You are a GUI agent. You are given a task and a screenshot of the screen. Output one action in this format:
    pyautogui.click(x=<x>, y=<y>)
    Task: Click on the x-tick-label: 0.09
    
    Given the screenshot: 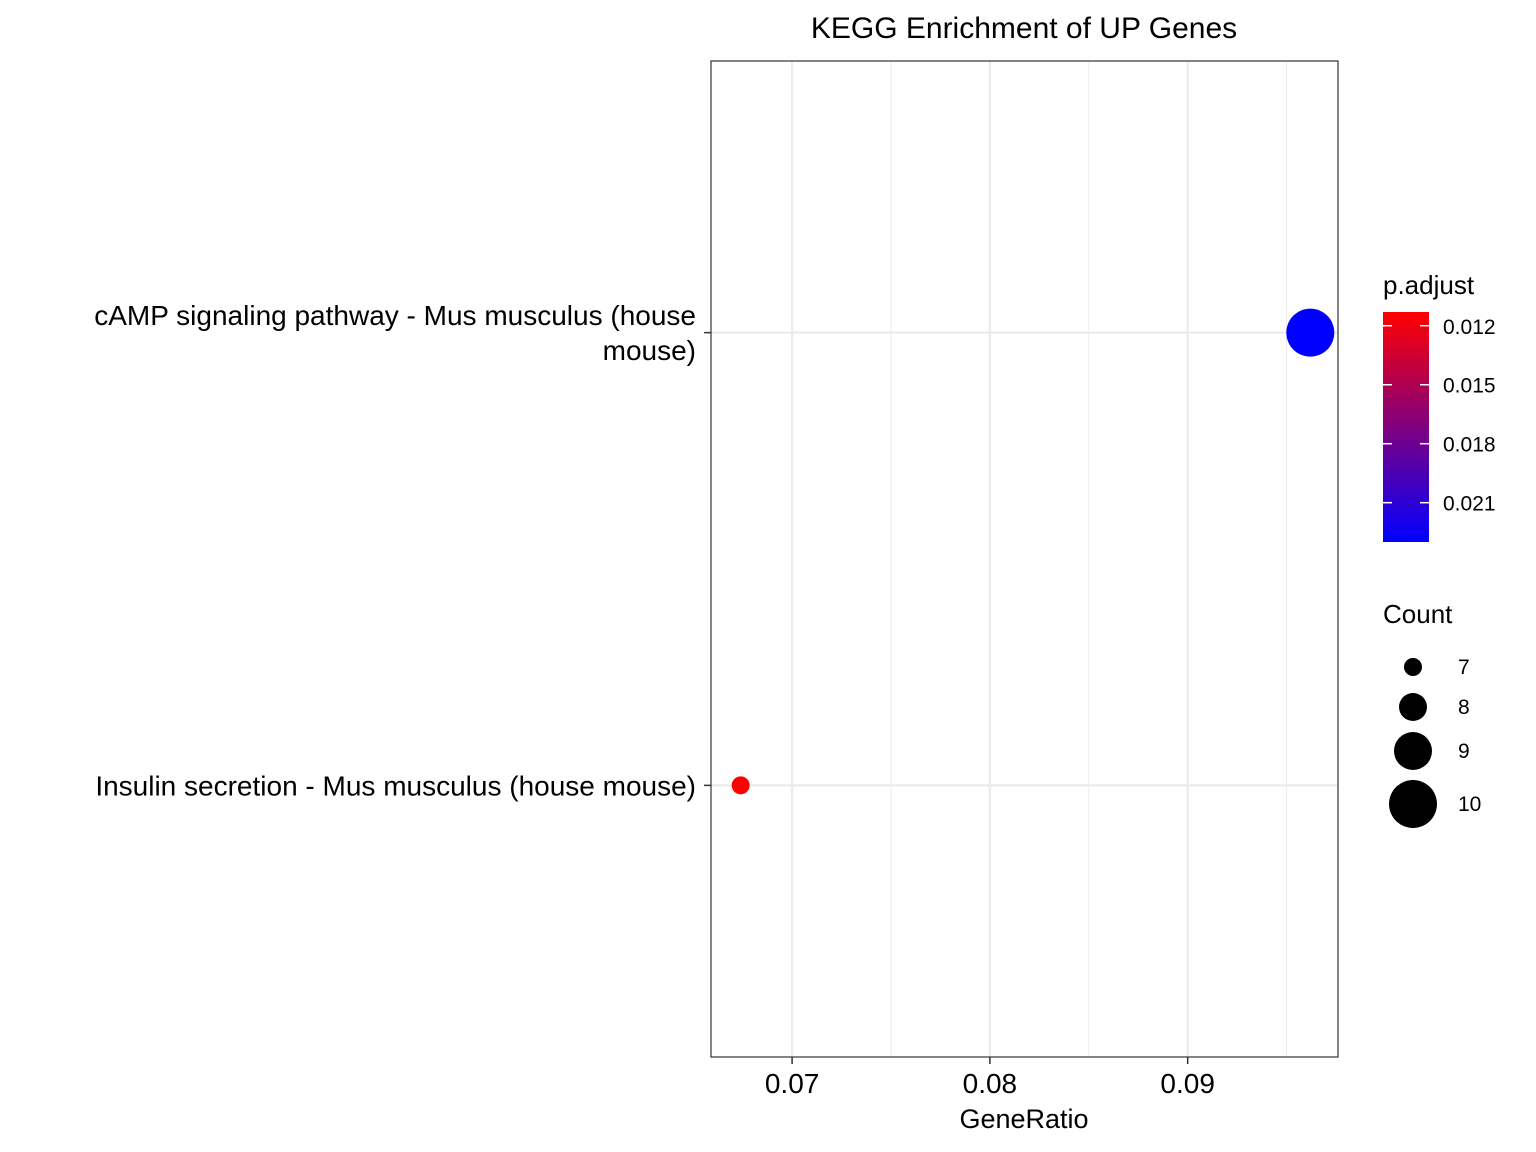 What is the action you would take?
    pyautogui.click(x=1187, y=1083)
    